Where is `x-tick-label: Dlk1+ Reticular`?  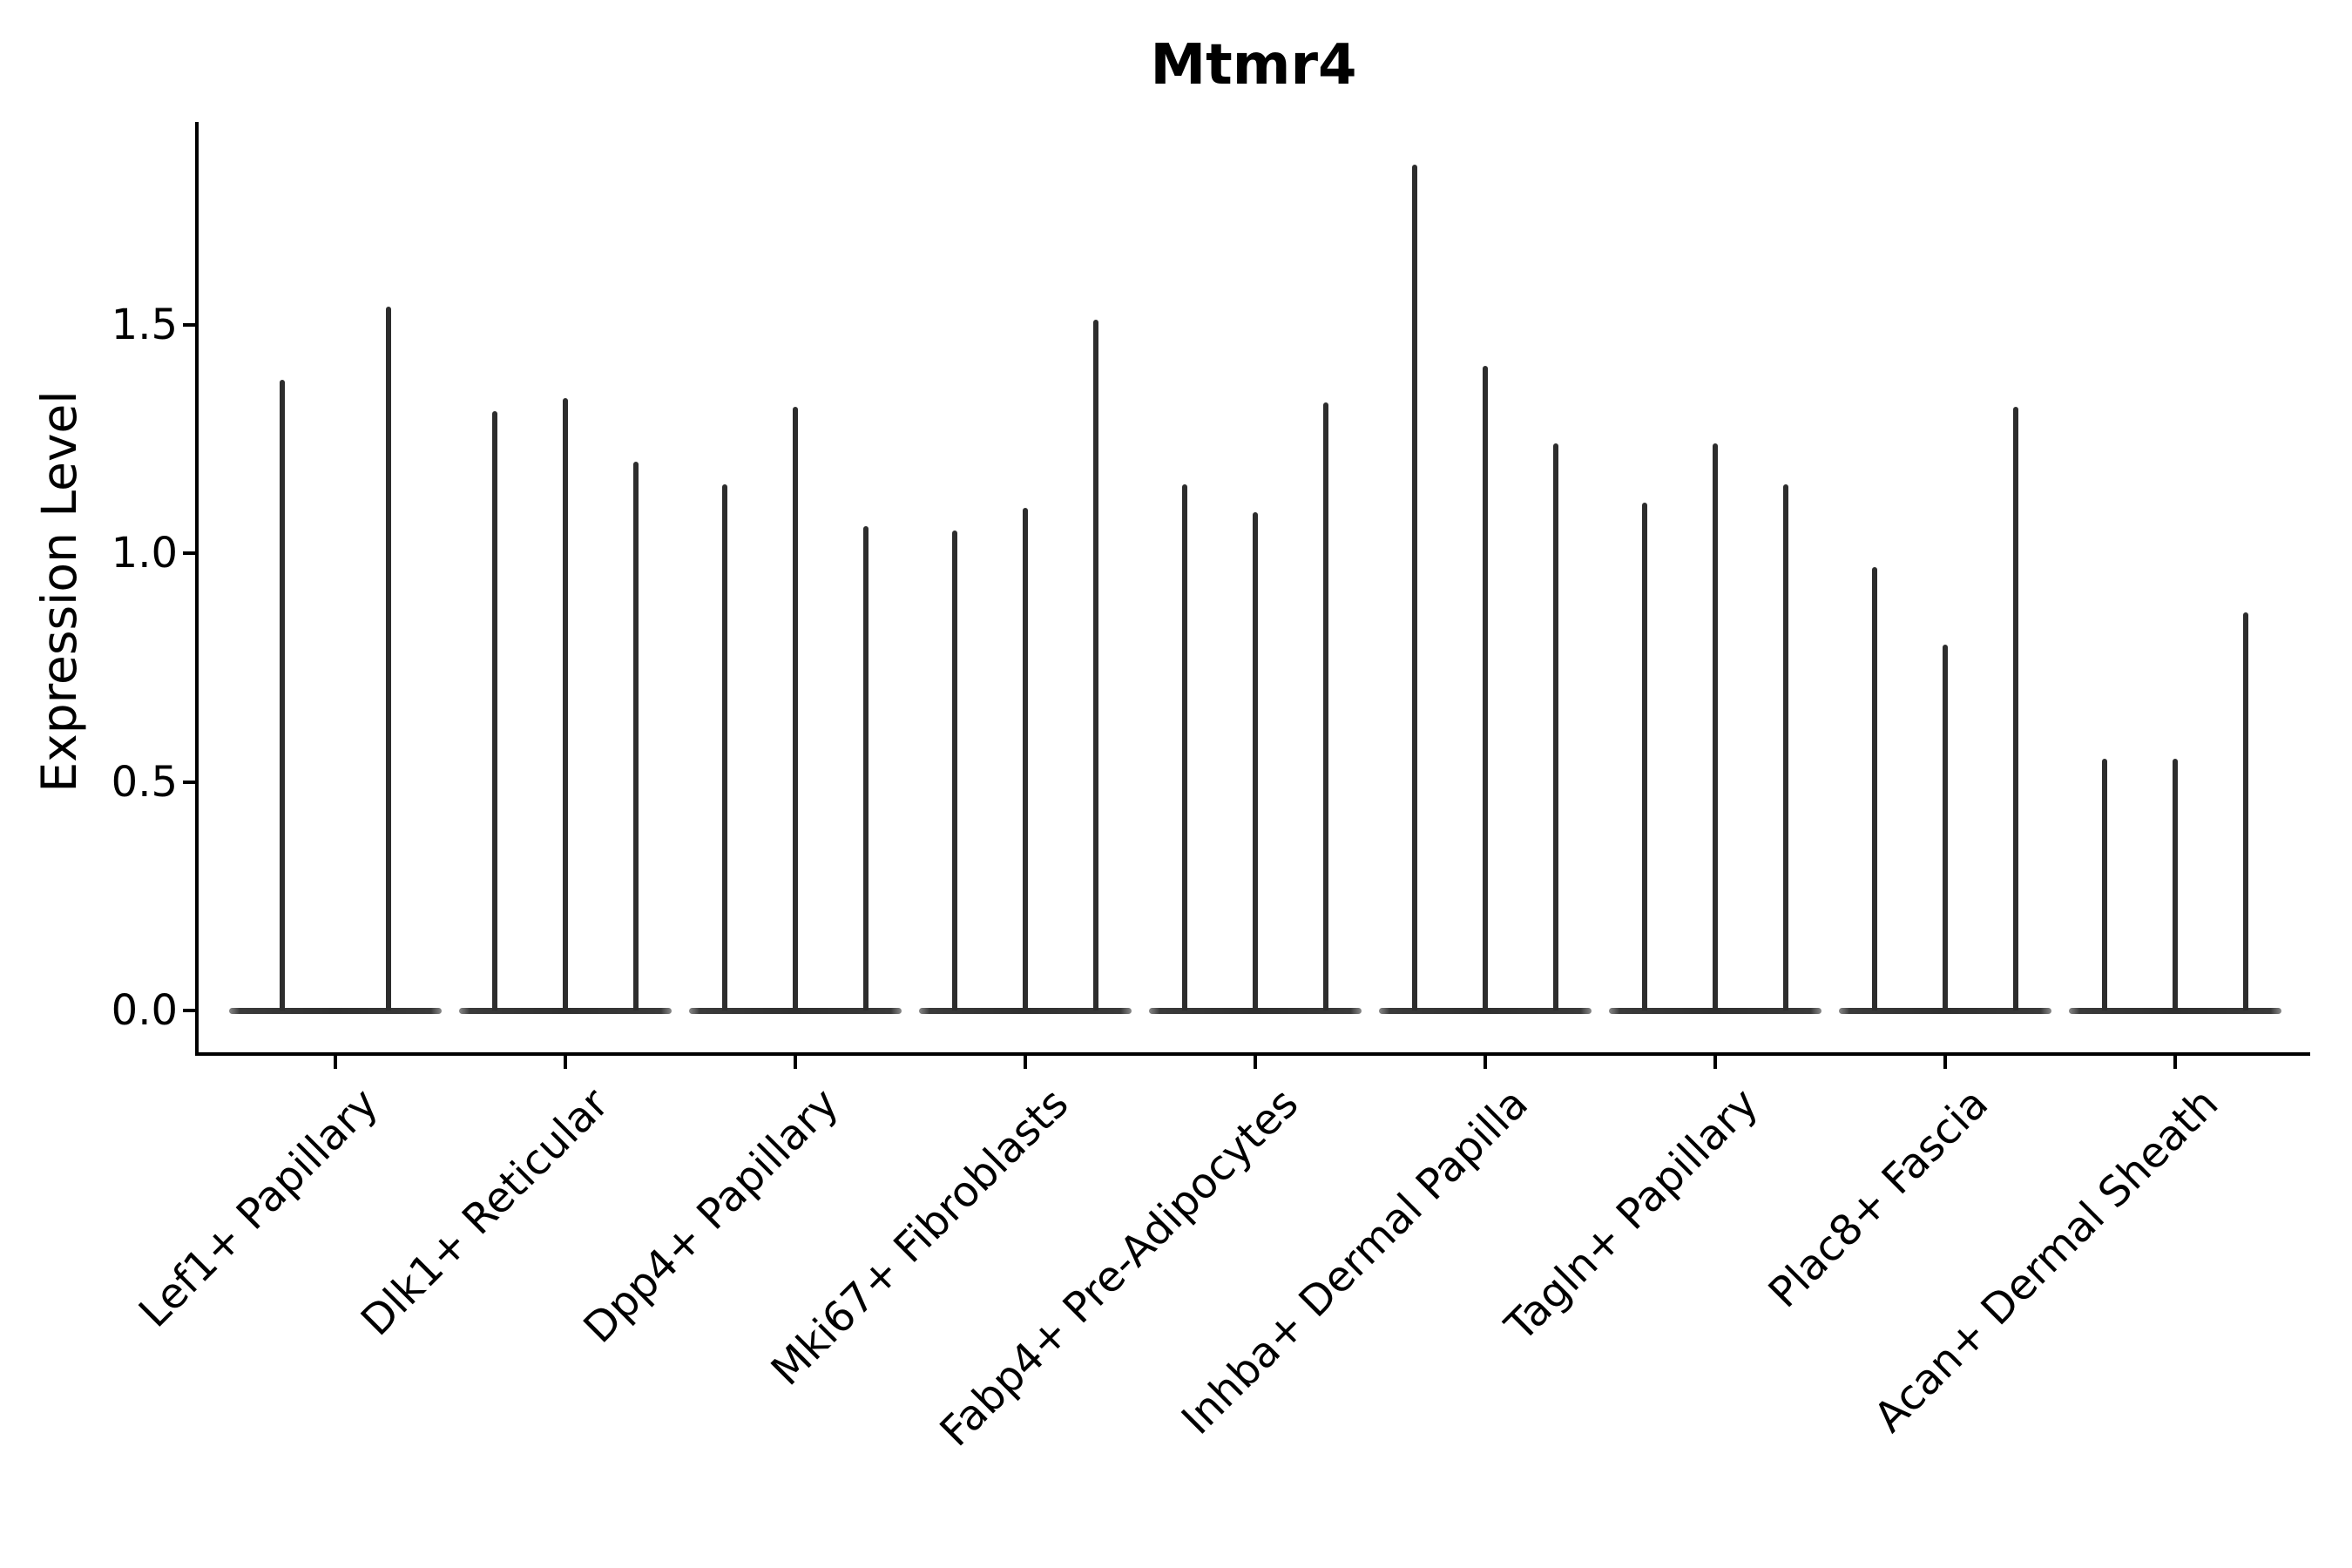
x-tick-label: Dlk1+ Reticular is located at coordinates (485, 1212).